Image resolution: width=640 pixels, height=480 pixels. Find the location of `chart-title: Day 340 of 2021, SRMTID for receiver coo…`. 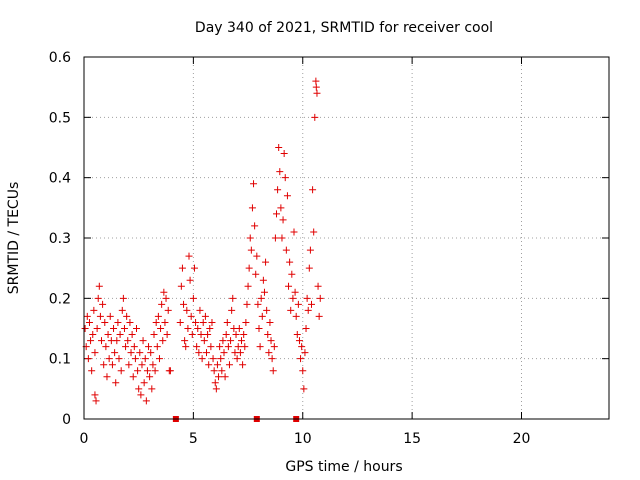

chart-title: Day 340 of 2021, SRMTID for receiver coo… is located at coordinates (344, 28).